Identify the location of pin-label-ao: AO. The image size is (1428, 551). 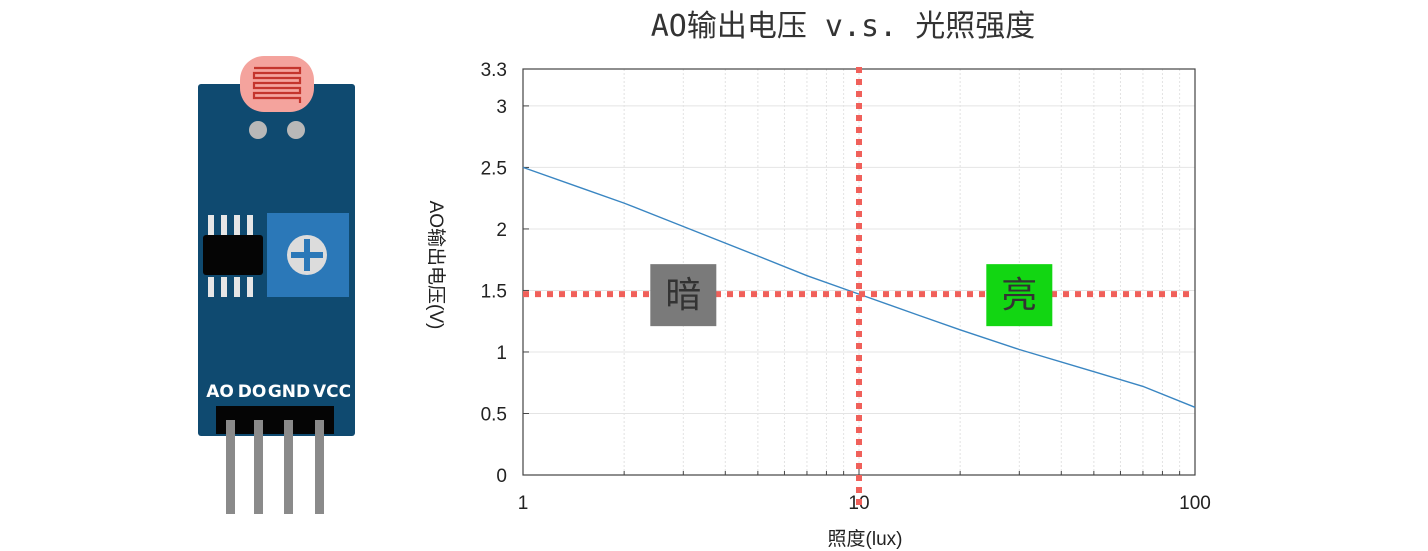
(220, 392).